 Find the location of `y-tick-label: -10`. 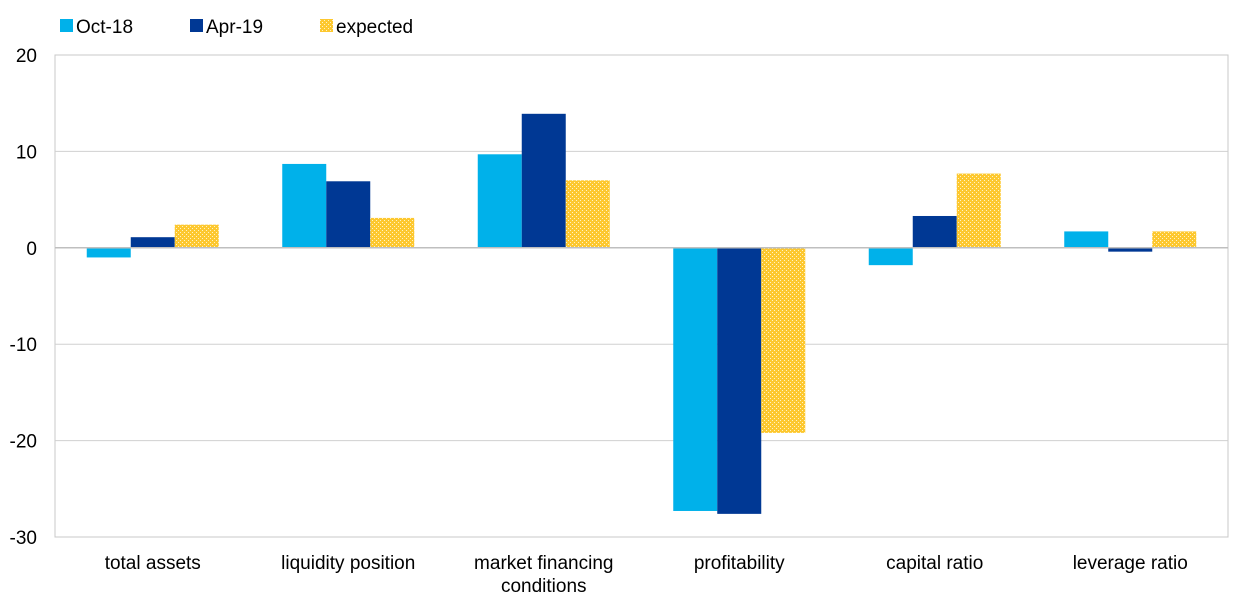

y-tick-label: -10 is located at coordinates (23, 345).